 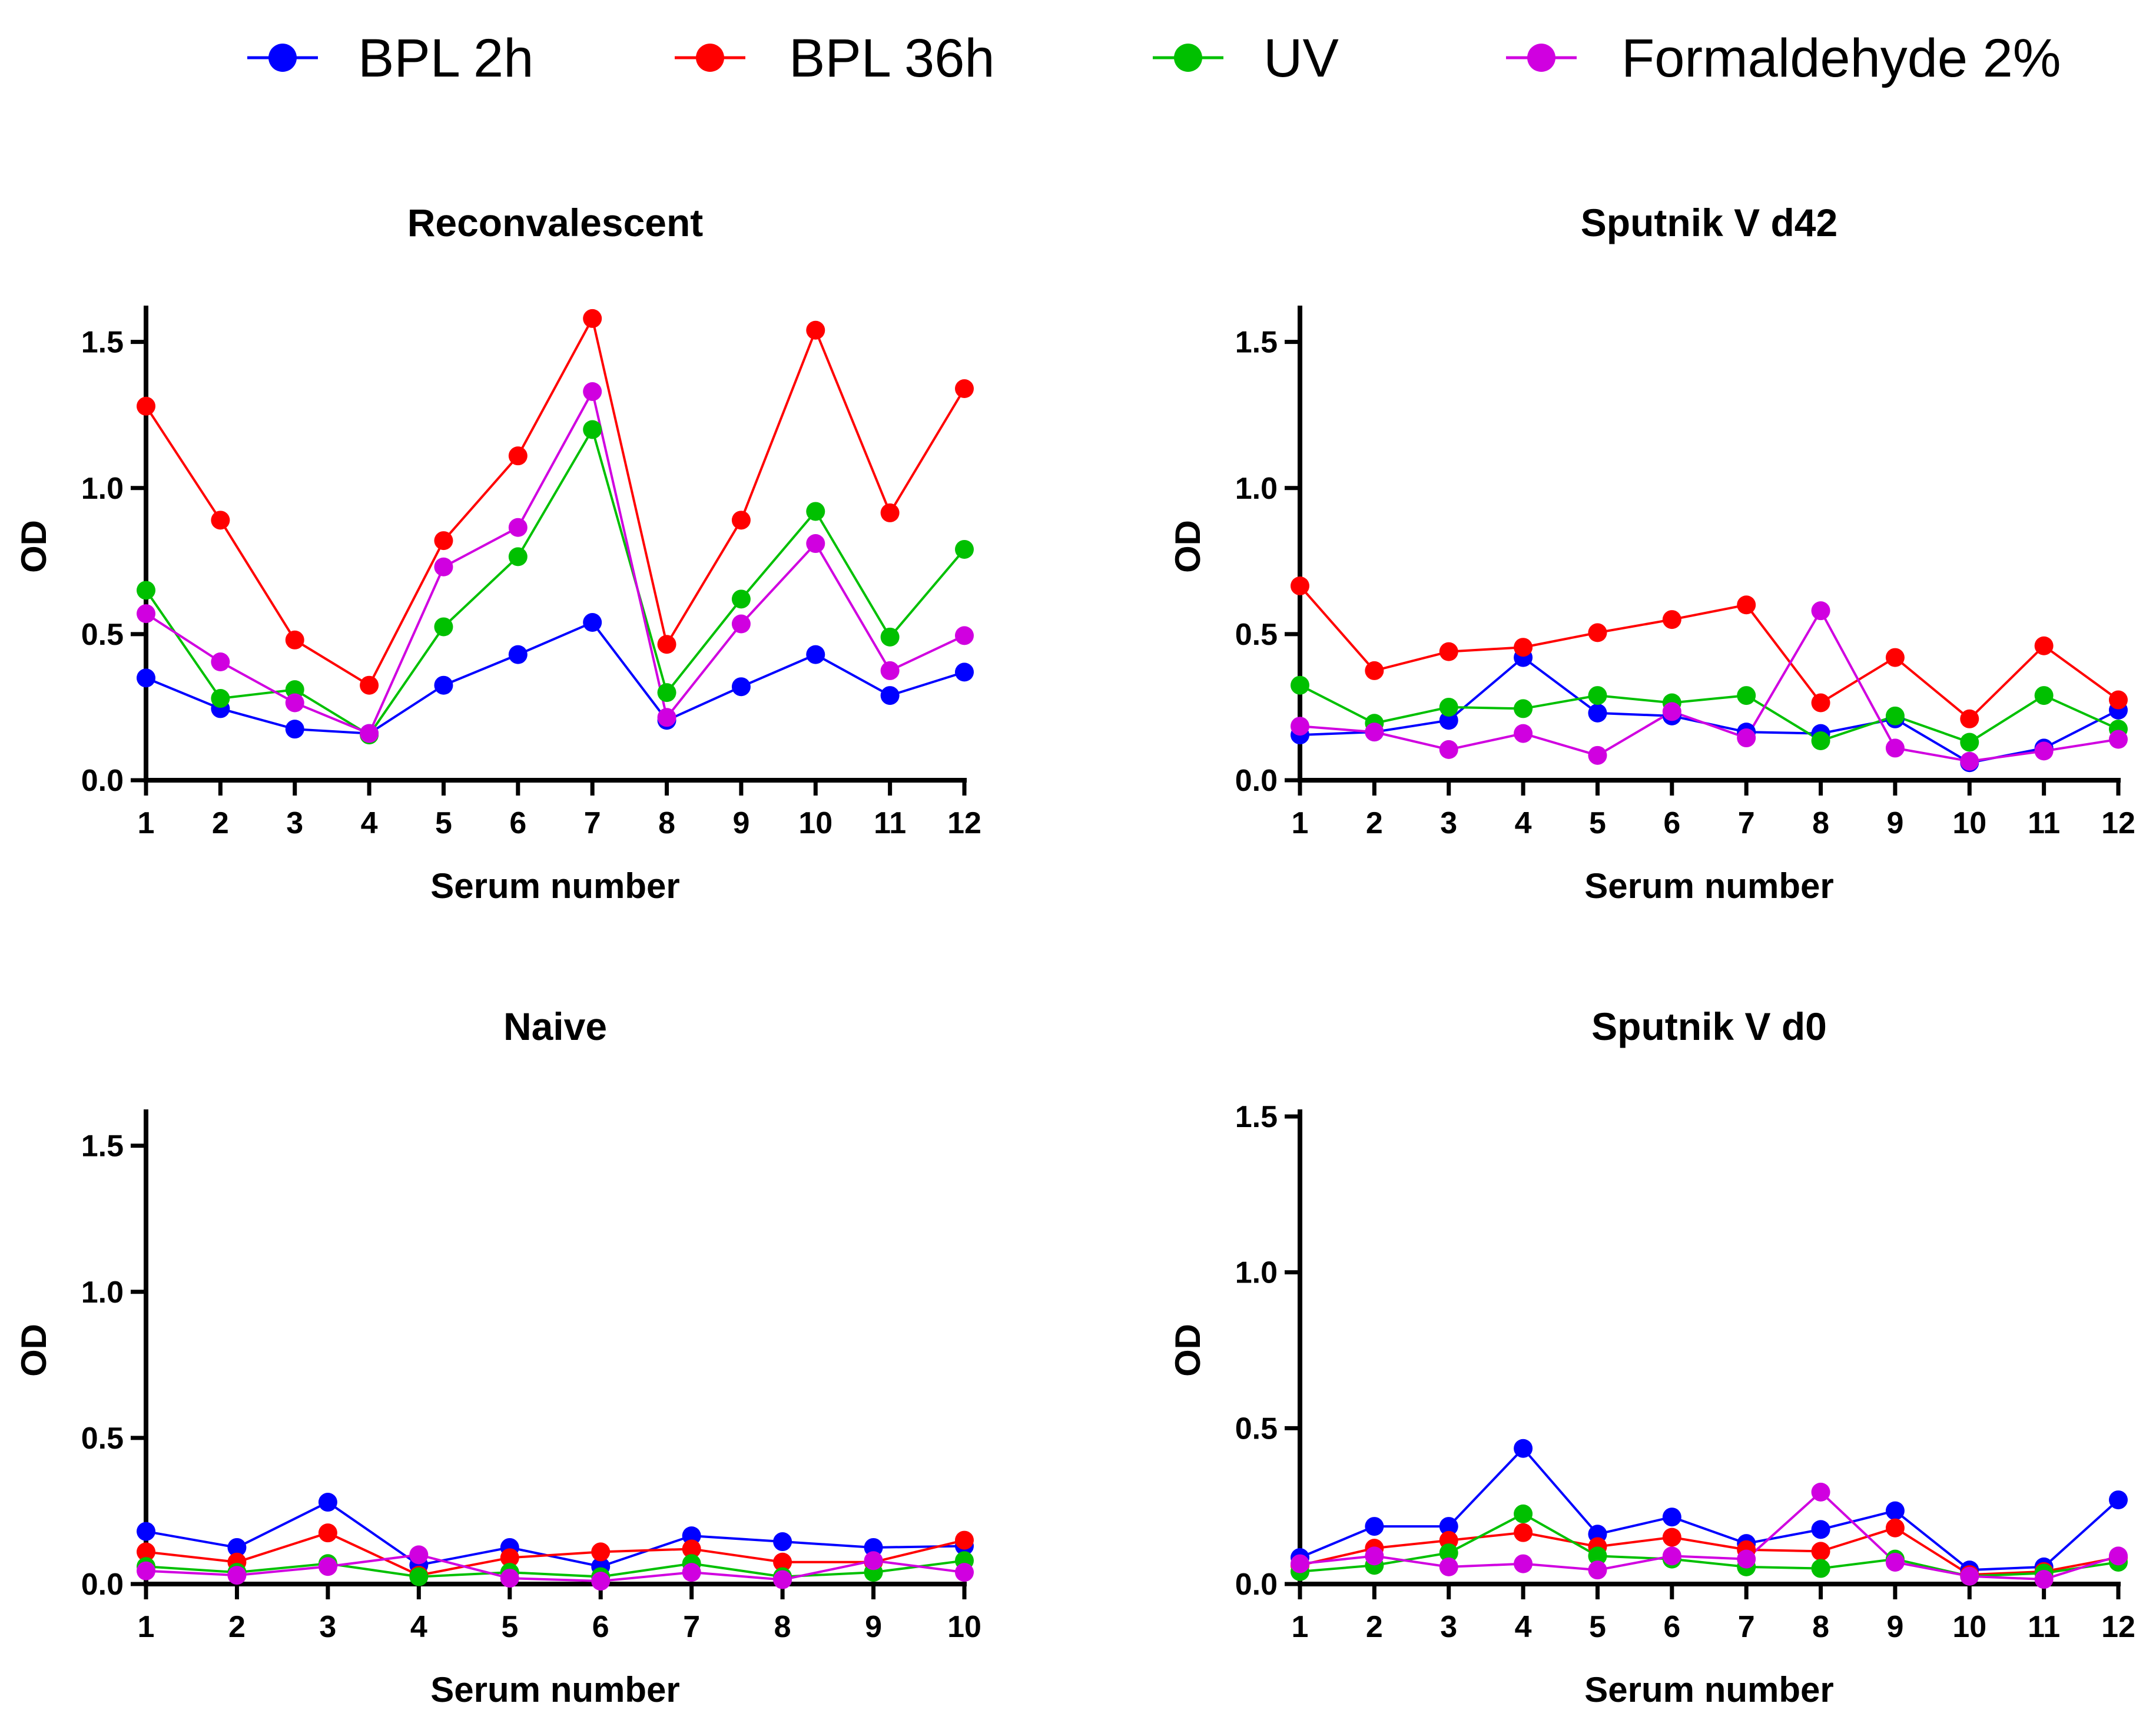 I want to click on legend-label: BPL 2h, so click(x=446, y=58).